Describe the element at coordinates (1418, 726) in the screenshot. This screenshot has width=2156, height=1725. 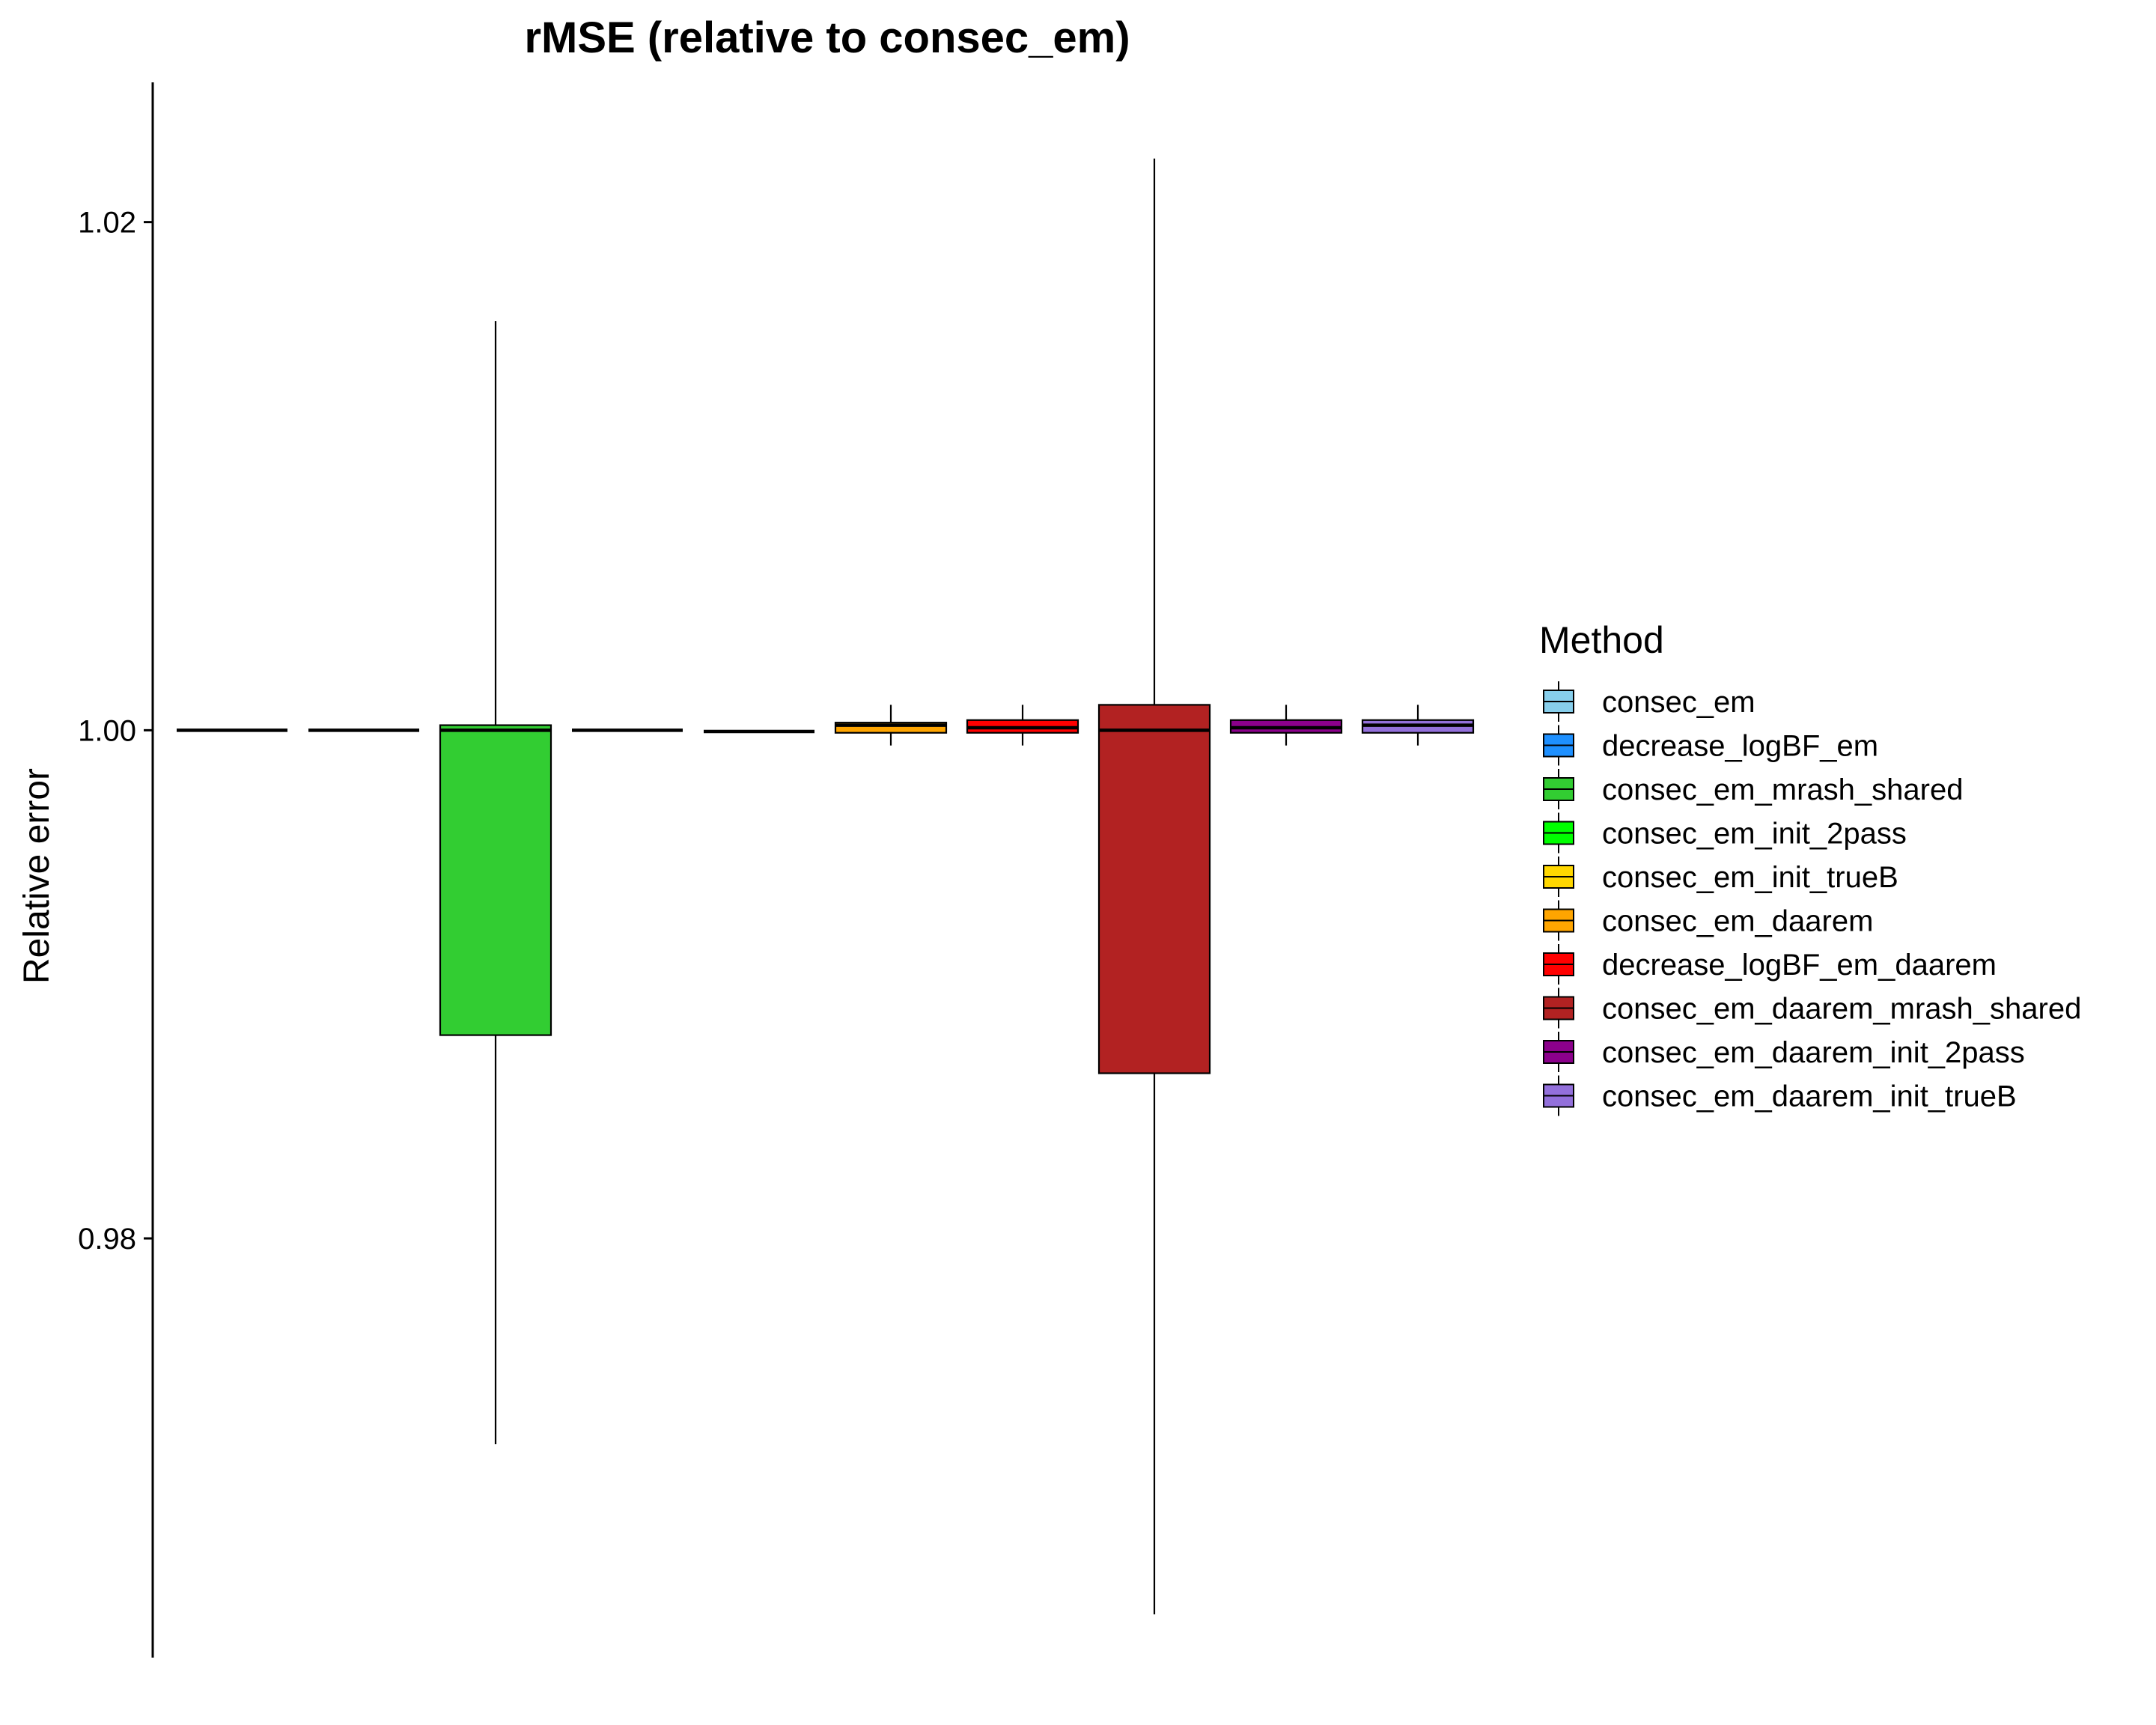
I see `box-consec_em_daarem_init_trueB` at that location.